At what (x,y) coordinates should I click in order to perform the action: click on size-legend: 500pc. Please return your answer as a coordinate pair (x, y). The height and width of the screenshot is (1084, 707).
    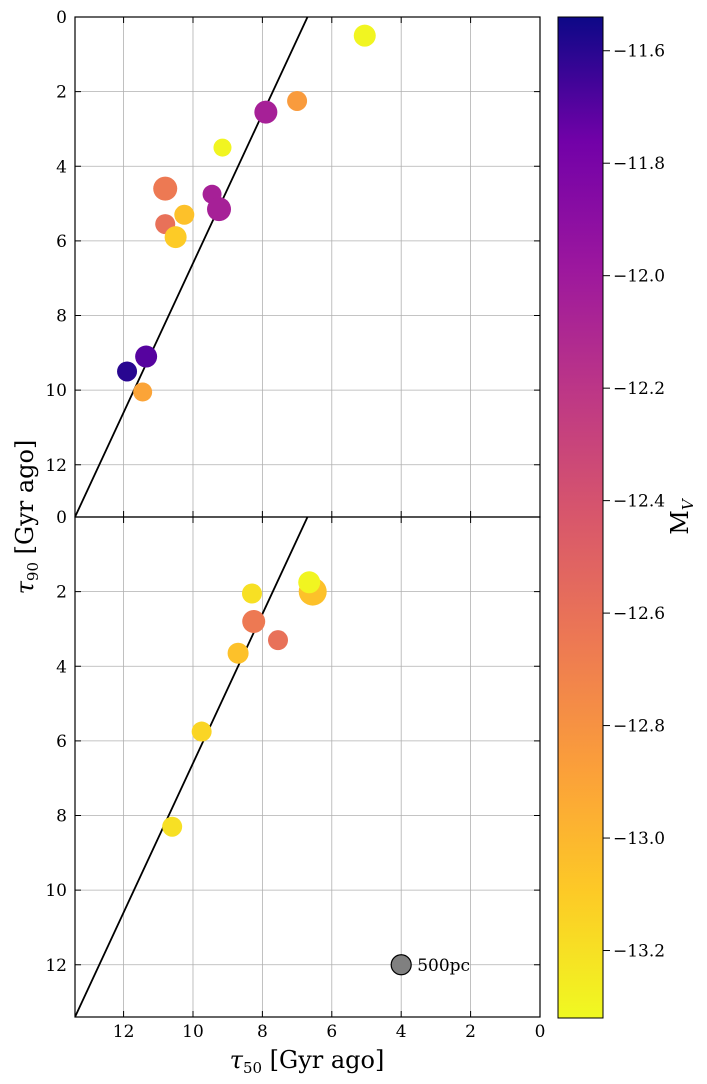
    Looking at the image, I should click on (430, 965).